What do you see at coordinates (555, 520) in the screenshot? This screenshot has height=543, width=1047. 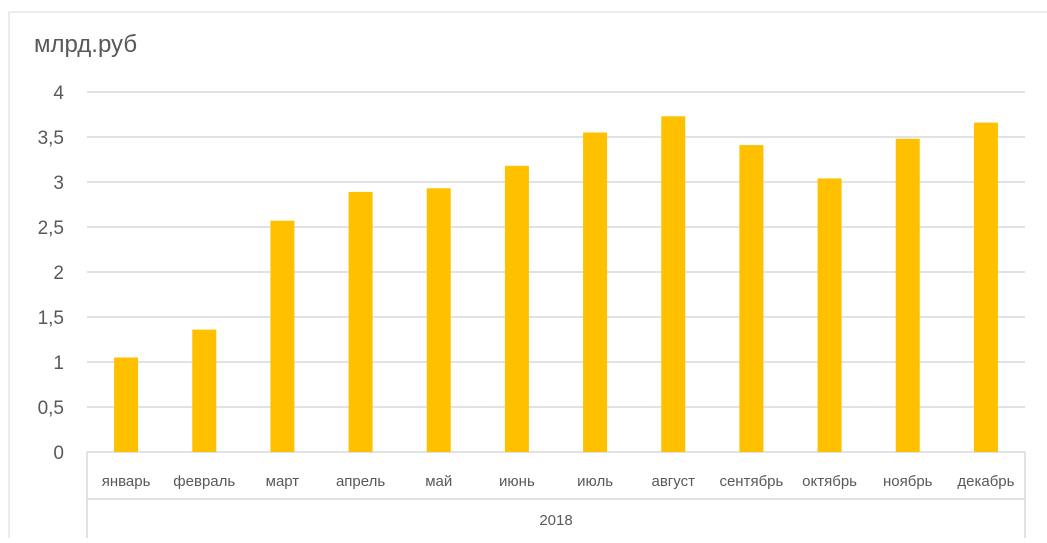 I see `x-group-label: 2018` at bounding box center [555, 520].